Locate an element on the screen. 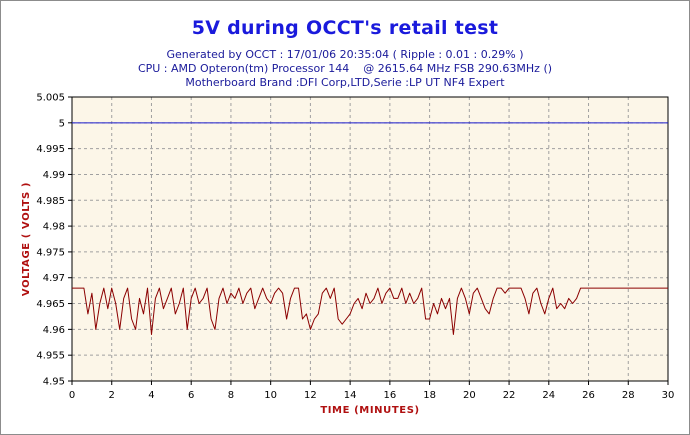 Image resolution: width=690 pixels, height=435 pixels. x-tick-label: 10 is located at coordinates (270, 395).